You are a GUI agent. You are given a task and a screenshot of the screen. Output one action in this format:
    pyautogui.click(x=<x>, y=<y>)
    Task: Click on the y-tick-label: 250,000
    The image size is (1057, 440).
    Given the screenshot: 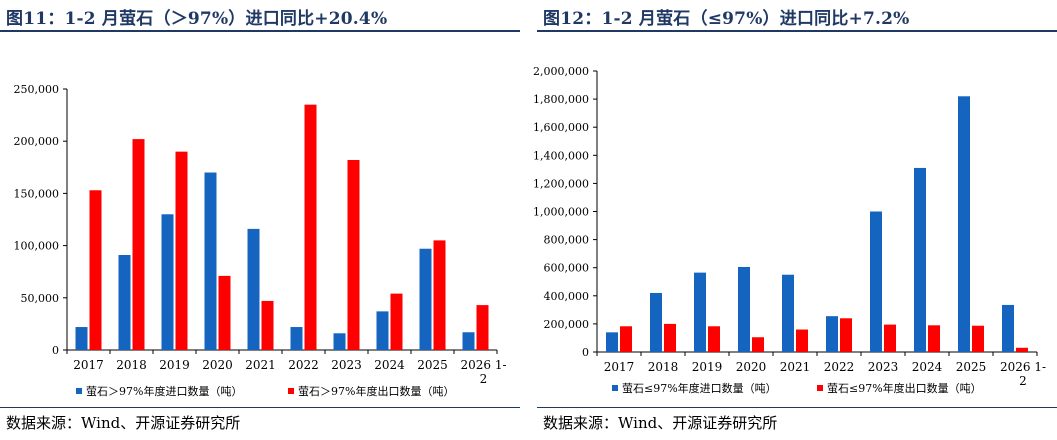 What is the action you would take?
    pyautogui.click(x=37, y=89)
    